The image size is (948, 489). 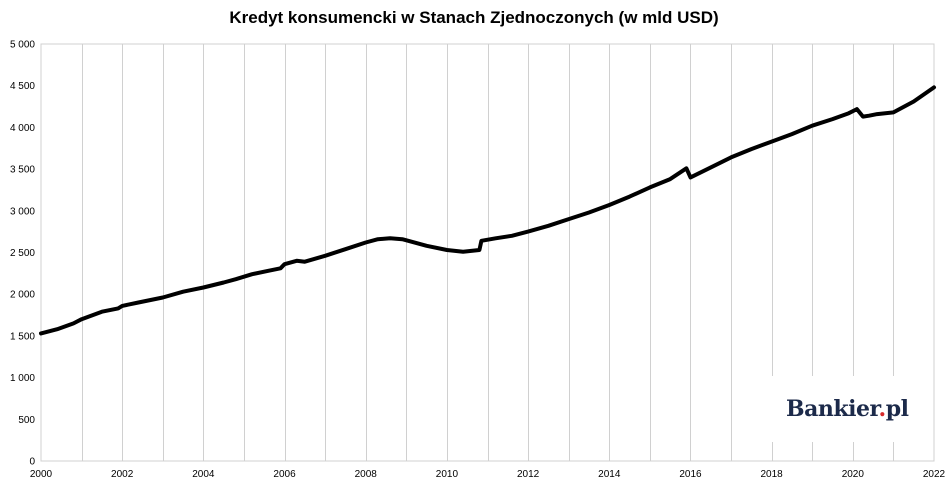 What do you see at coordinates (22, 86) in the screenshot?
I see `y-tick-label: 4 500` at bounding box center [22, 86].